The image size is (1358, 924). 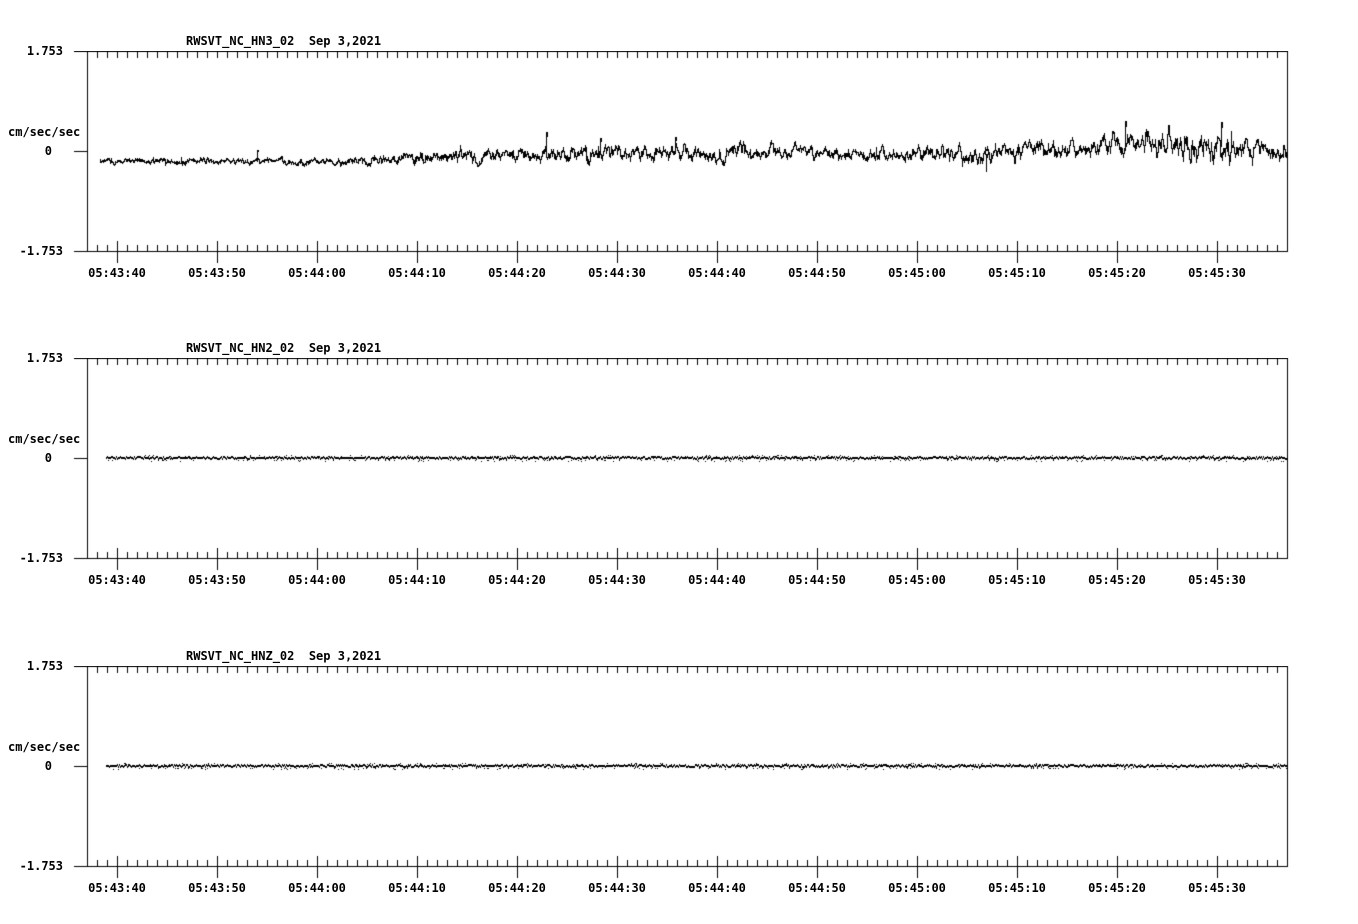 I want to click on panel-title: RWSVT_NC_HN2_02 Sep 3,2021, so click(x=284, y=348).